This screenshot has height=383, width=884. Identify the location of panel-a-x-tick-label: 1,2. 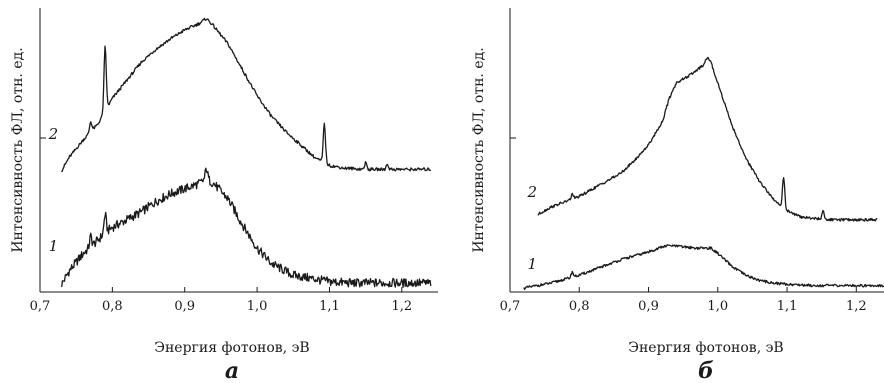
(401, 306).